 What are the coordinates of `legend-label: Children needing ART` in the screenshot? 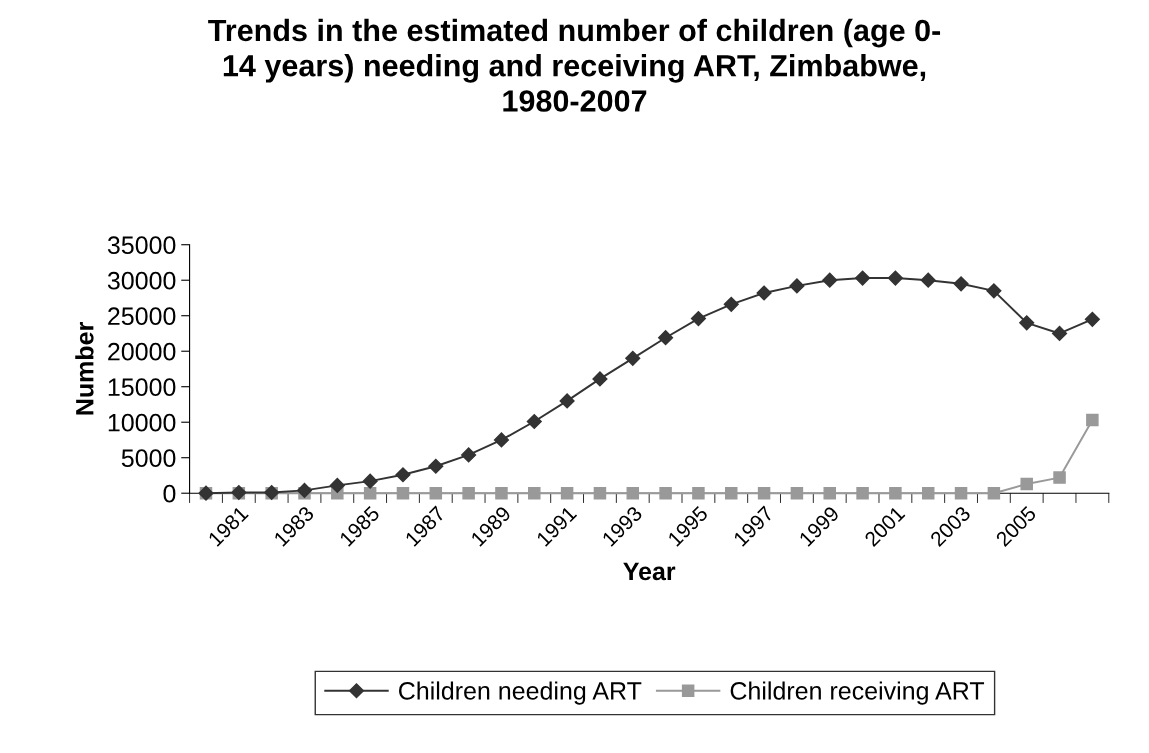 It's located at (520, 693).